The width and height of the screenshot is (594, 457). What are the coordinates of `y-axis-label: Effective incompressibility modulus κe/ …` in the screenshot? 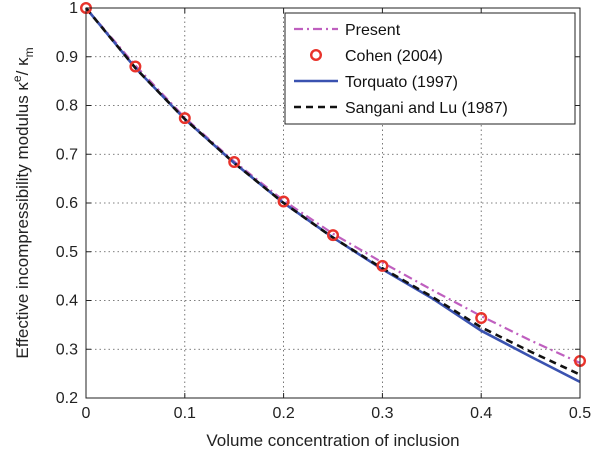 It's located at (23, 202).